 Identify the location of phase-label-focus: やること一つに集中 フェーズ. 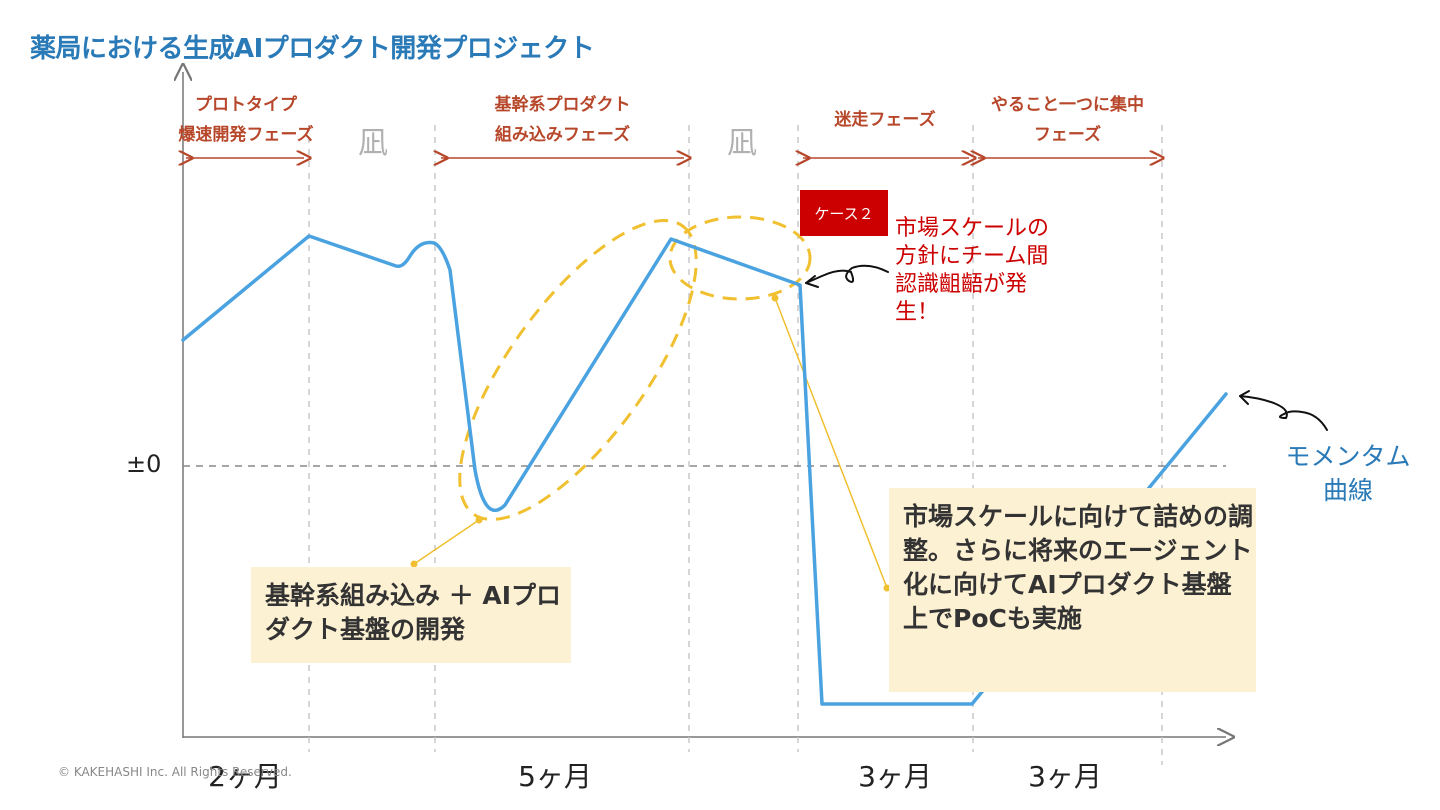
(1067, 120).